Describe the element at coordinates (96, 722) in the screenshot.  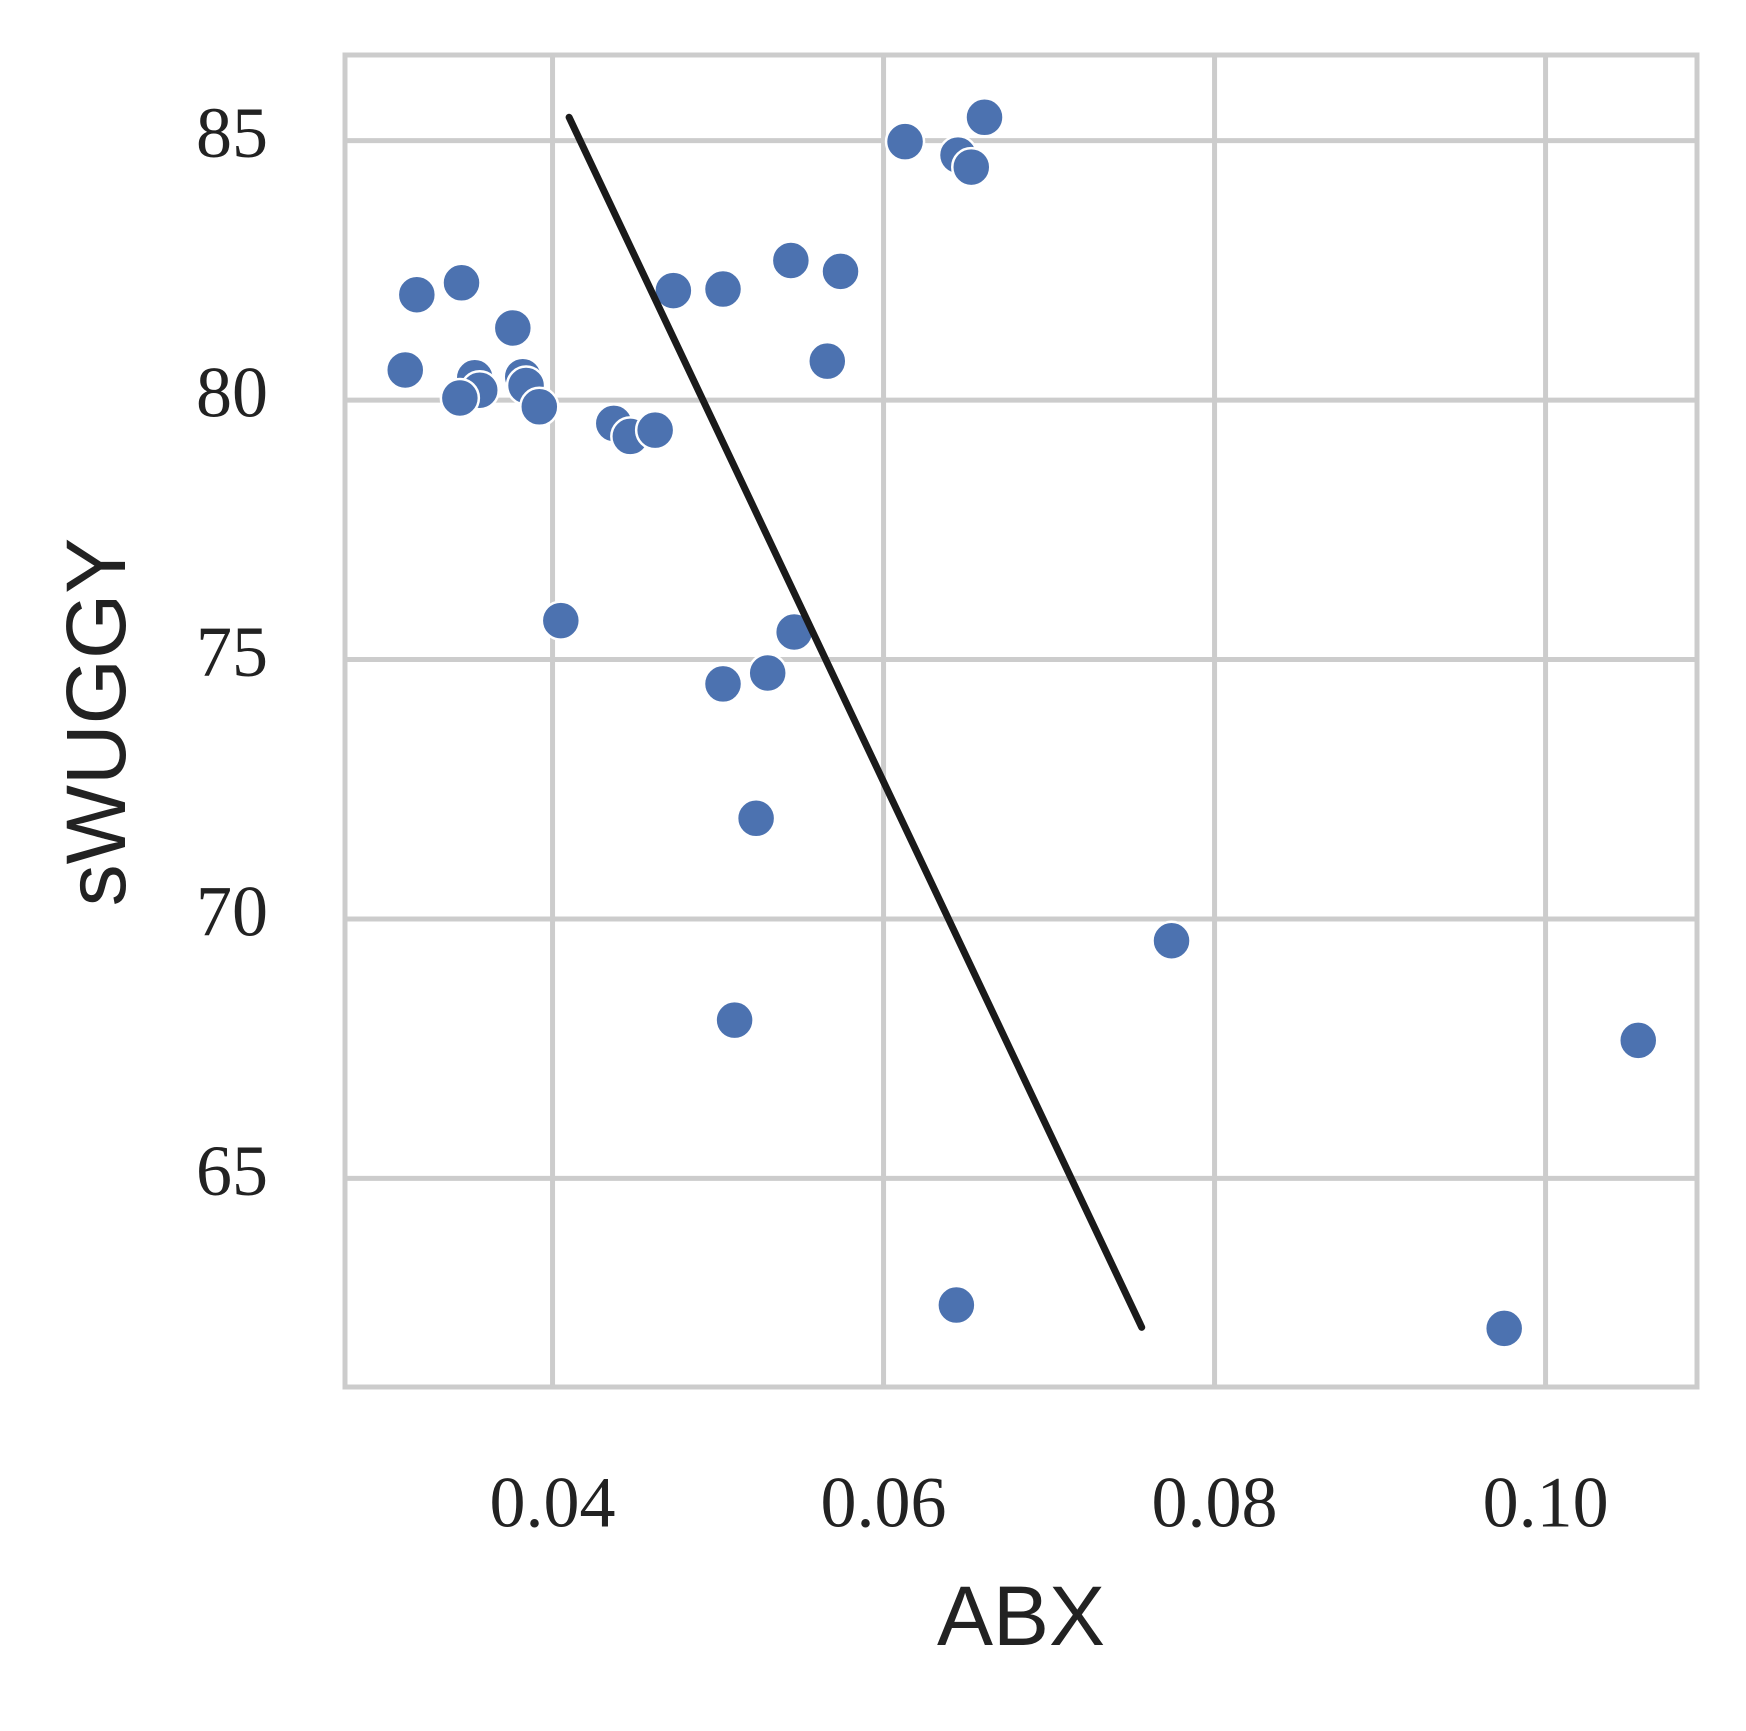
I see `y-axis-label: sWUGGY` at that location.